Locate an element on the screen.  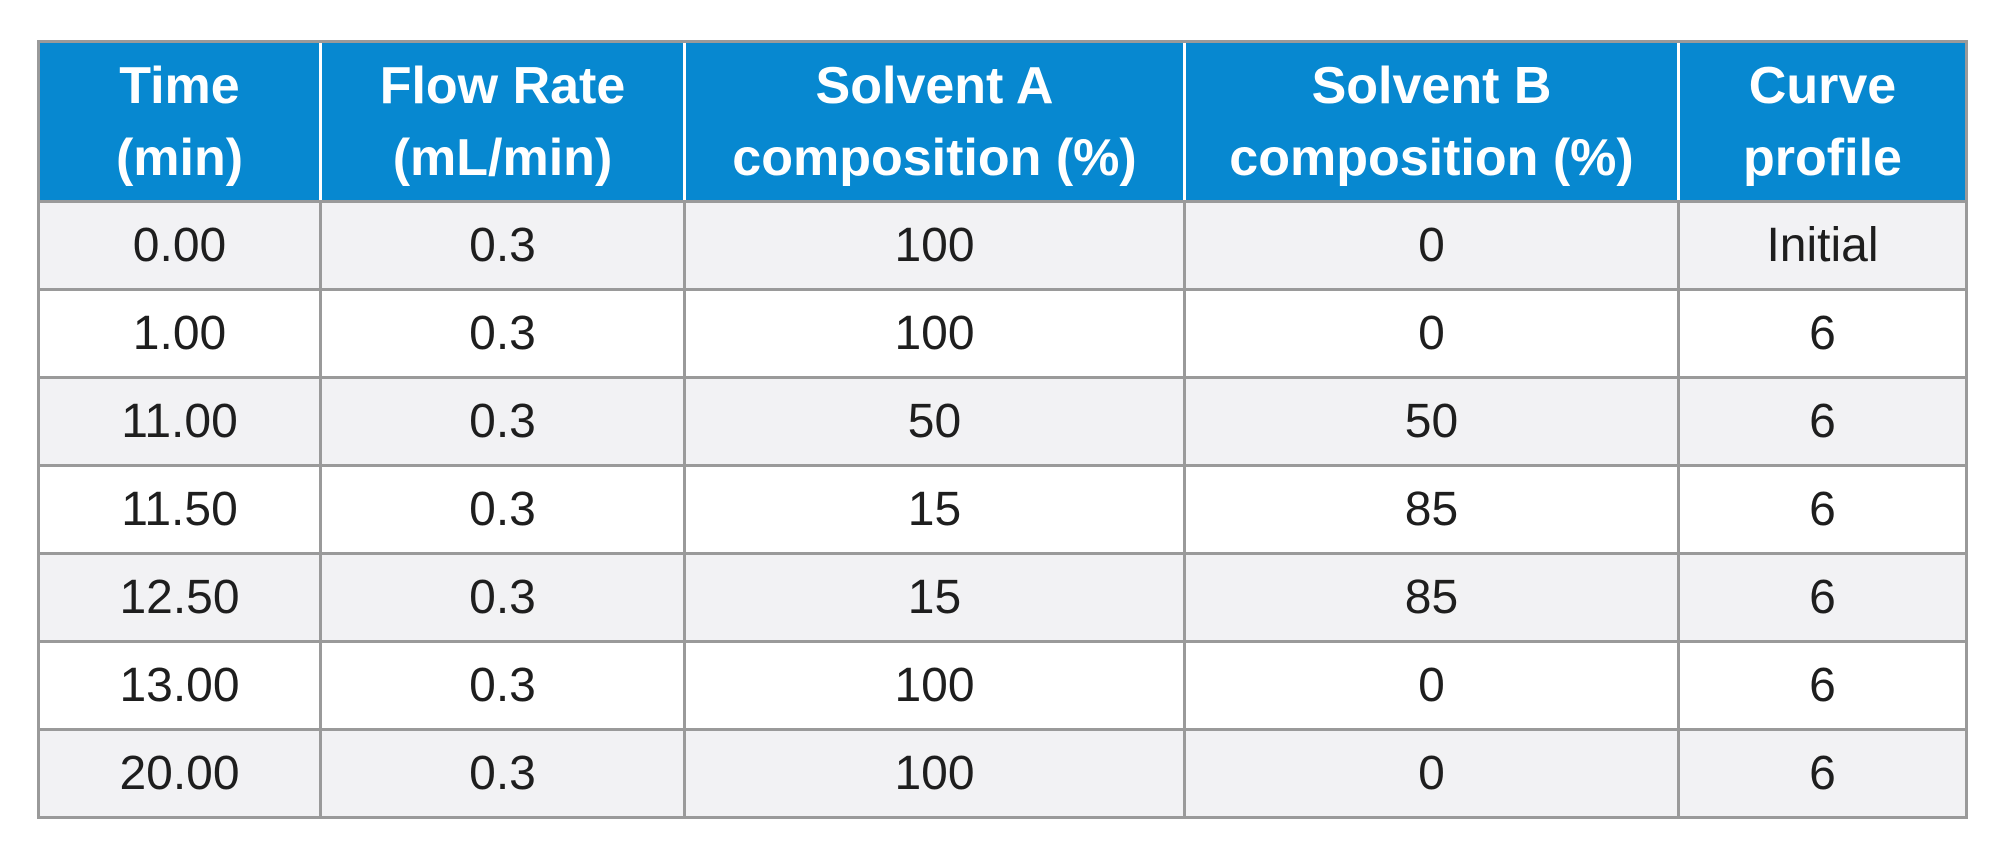
table-row: 1.00 0.3 100 0 6 is located at coordinates (1002, 333).